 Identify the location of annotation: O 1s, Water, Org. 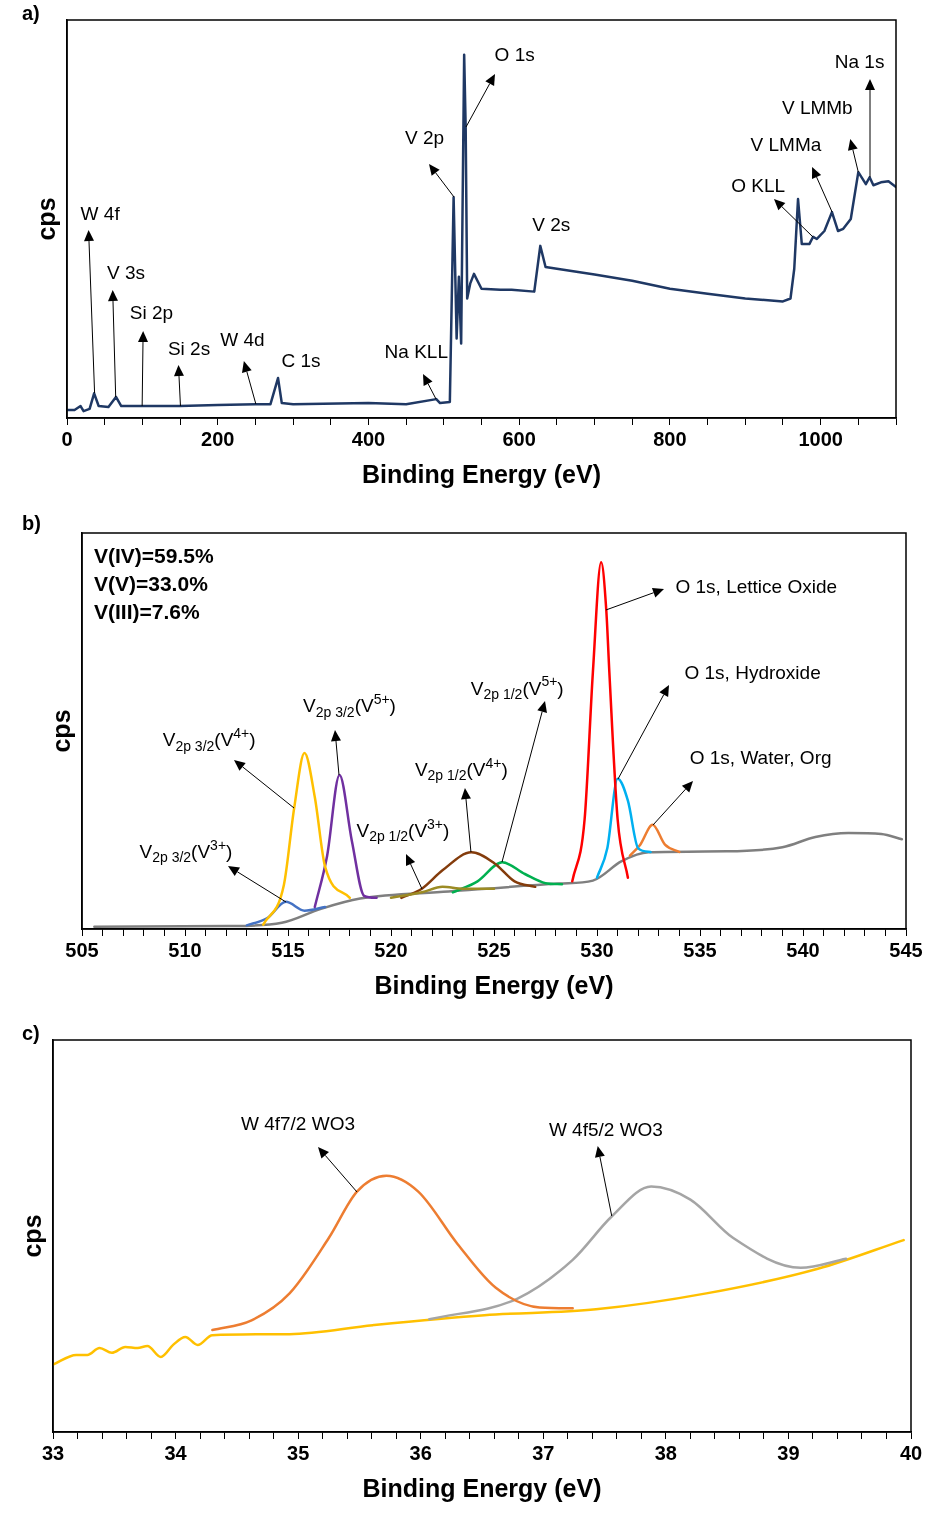
(760, 758).